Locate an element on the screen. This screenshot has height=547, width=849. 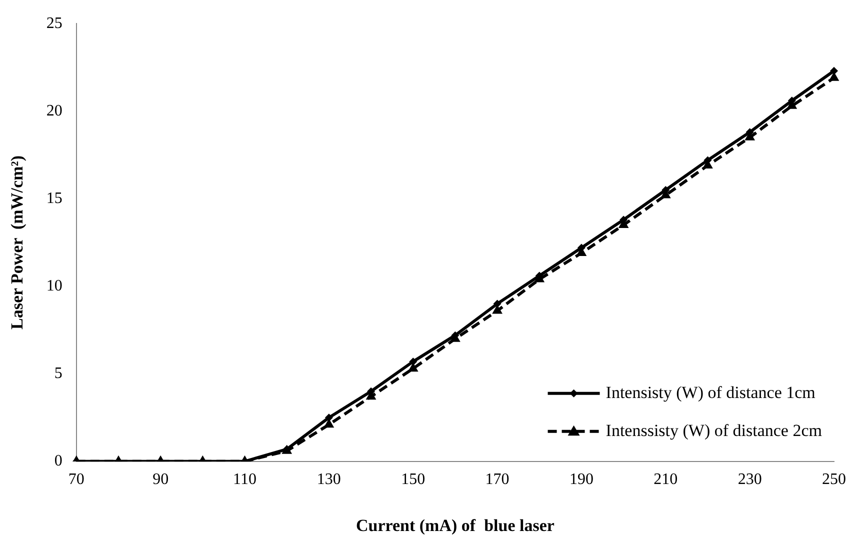
y-axis-title: Laser Power (mW/cm²) is located at coordinates (17, 243).